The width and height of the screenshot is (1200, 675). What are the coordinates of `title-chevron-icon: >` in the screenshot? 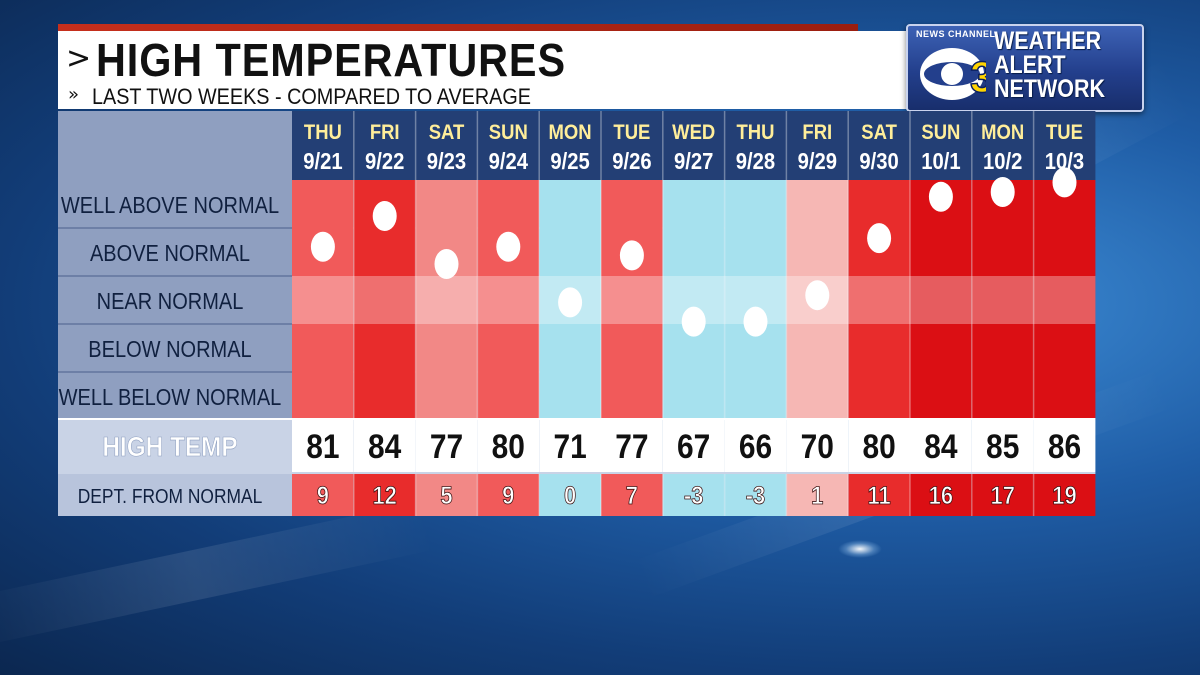 It's located at (79, 58).